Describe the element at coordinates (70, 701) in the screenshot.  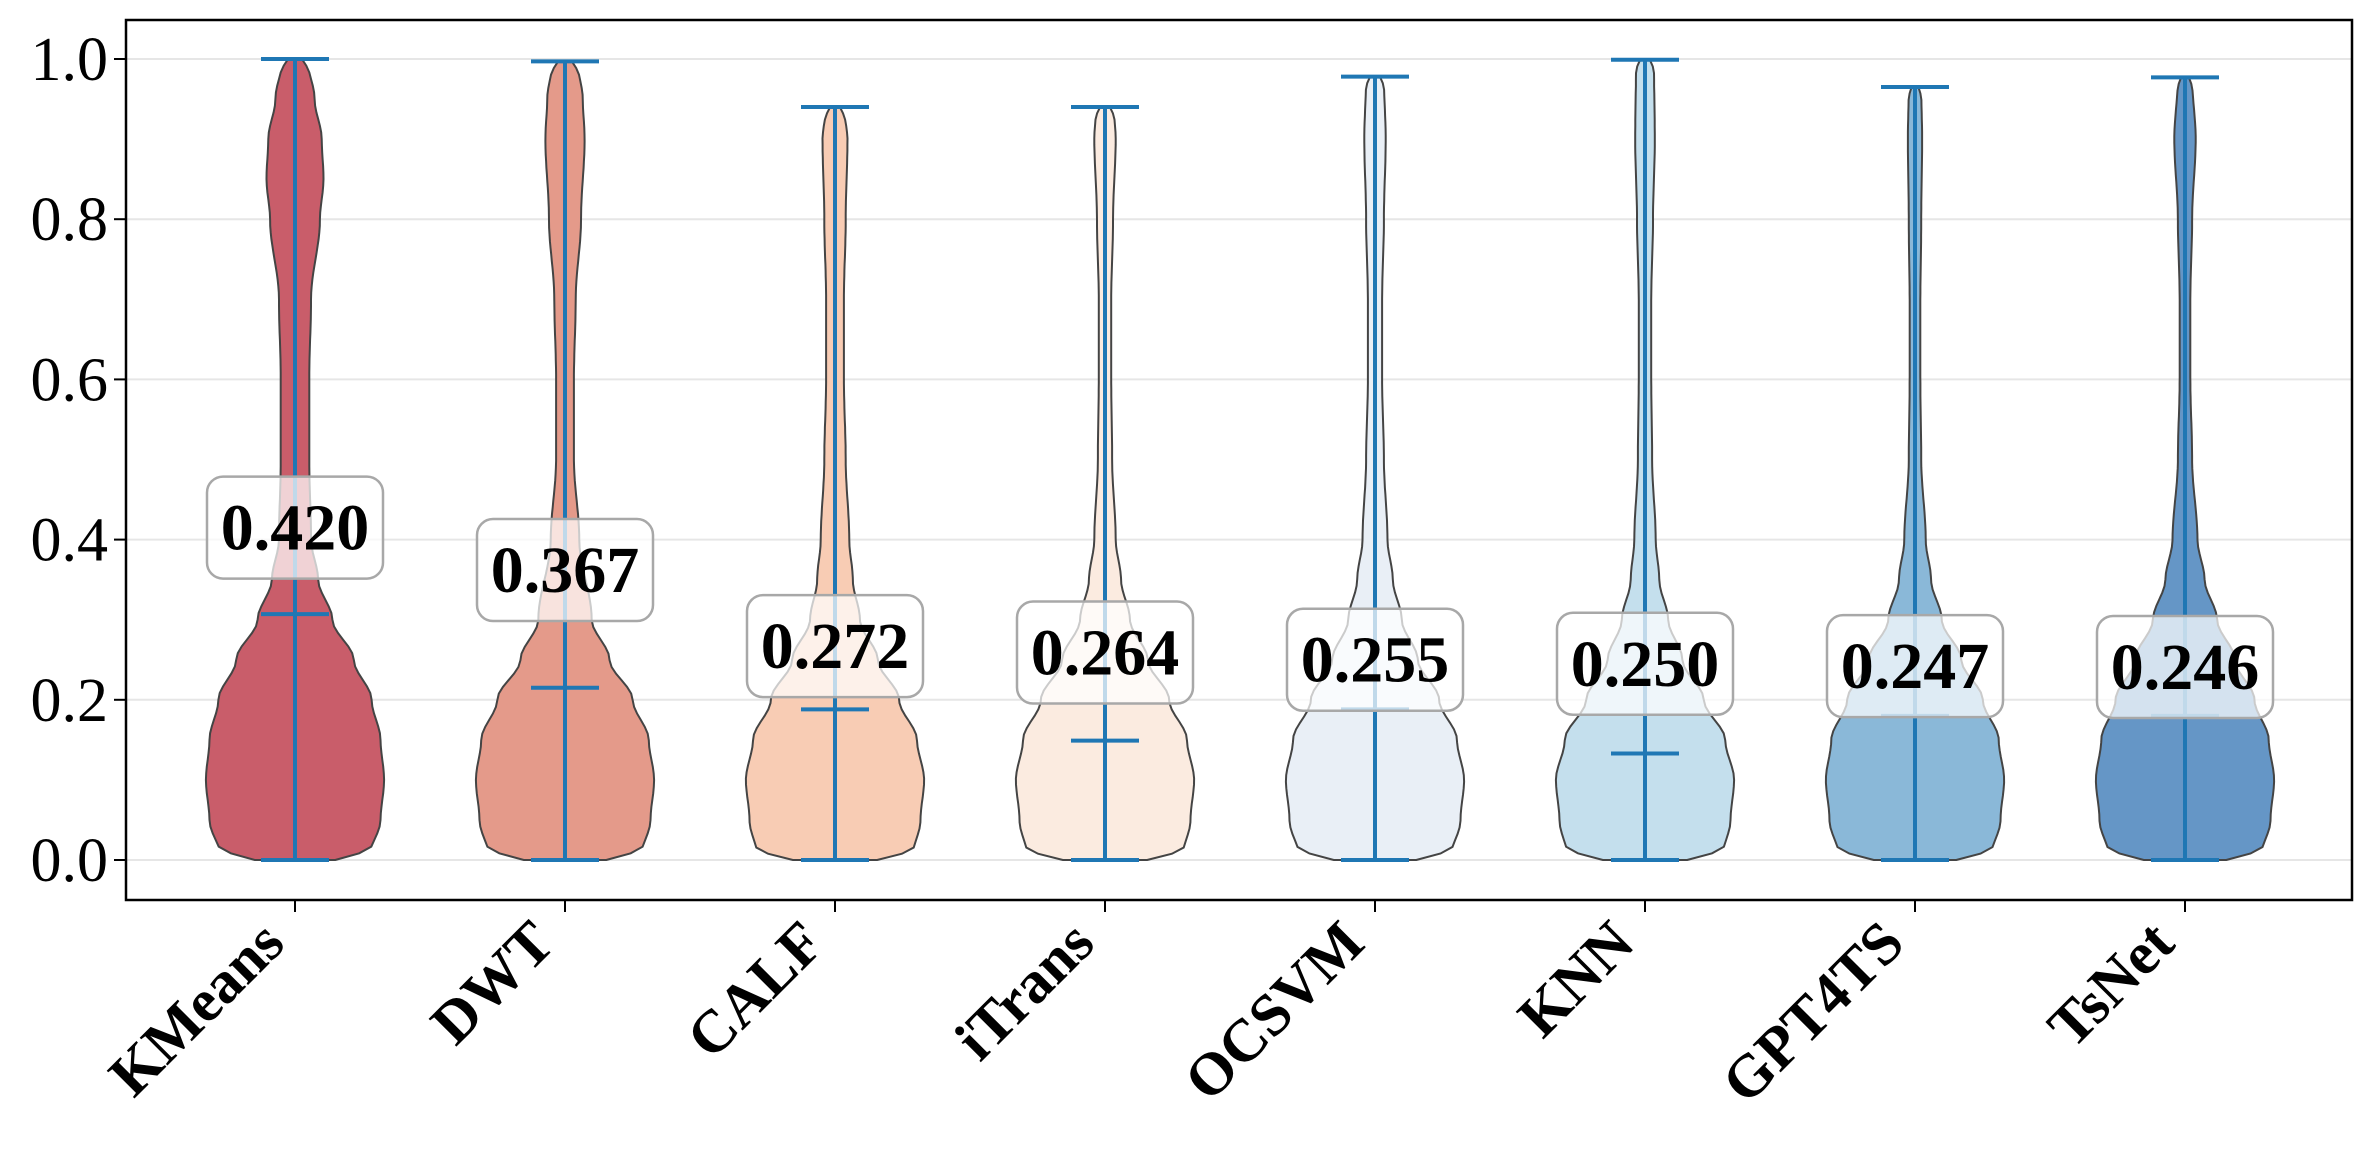
I see `y-tick-label: 0.2` at that location.